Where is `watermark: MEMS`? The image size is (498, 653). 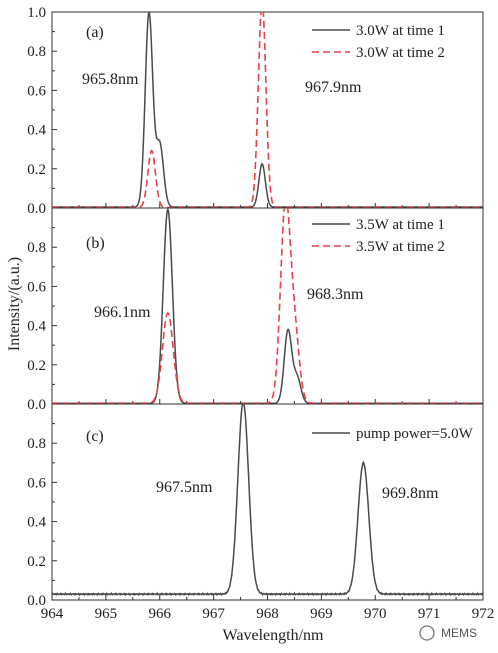 watermark: MEMS is located at coordinates (448, 633).